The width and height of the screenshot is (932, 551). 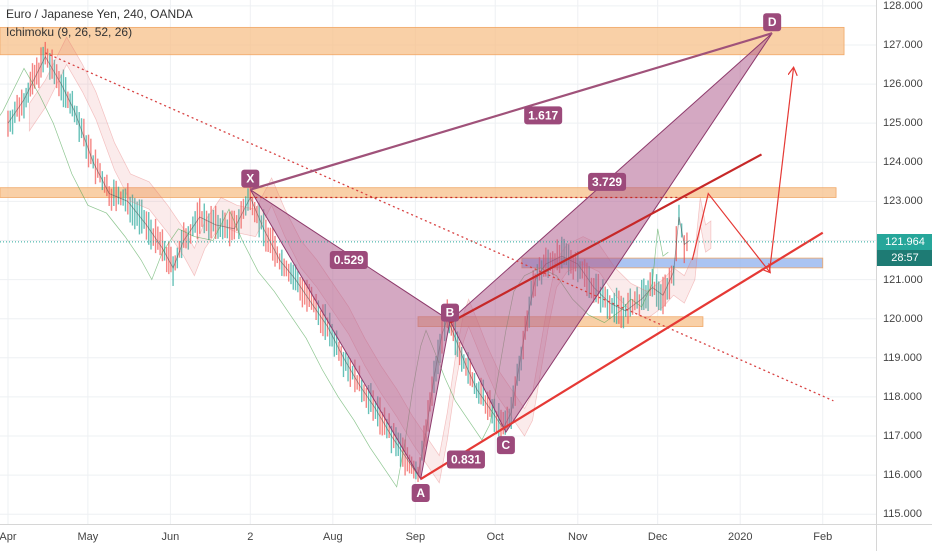 I want to click on trend-line, so click(x=606, y=238).